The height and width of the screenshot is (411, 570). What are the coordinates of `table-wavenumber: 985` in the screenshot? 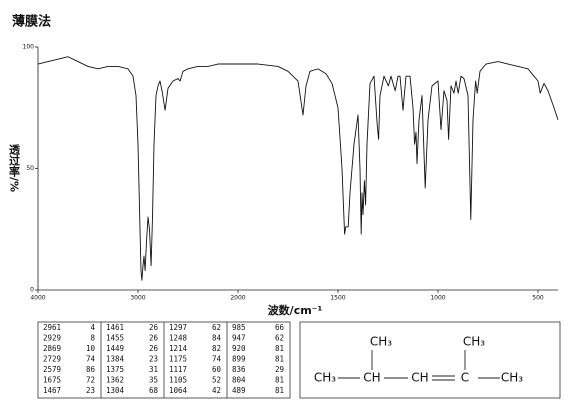 It's located at (239, 327).